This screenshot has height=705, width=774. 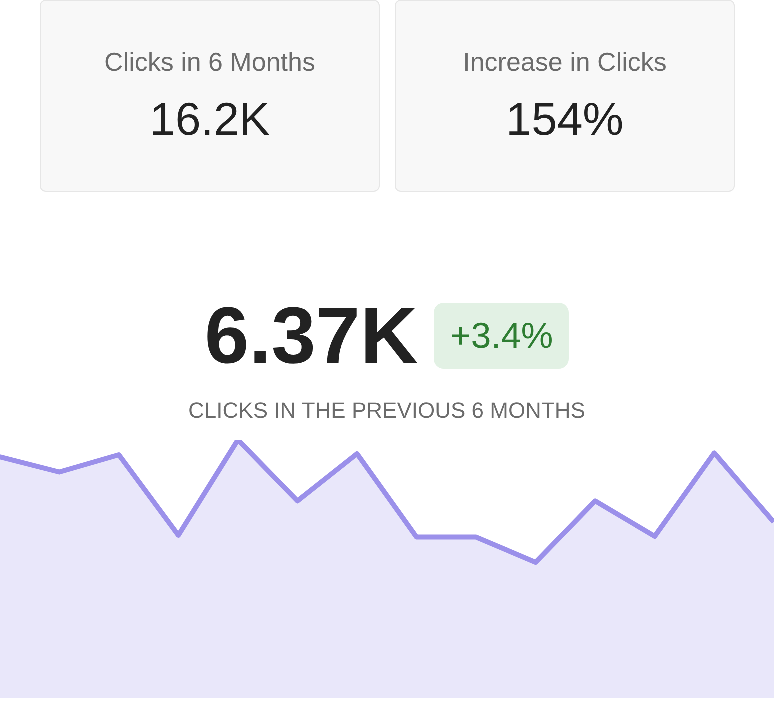 What do you see at coordinates (565, 119) in the screenshot?
I see `text: 154%` at bounding box center [565, 119].